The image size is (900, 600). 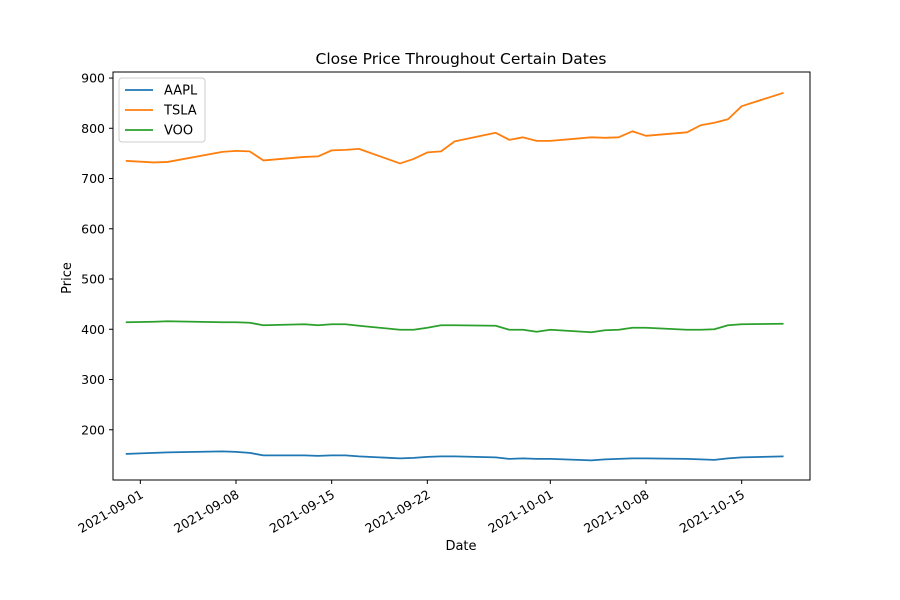 I want to click on legend-label-tsla: TSLA, so click(x=180, y=111).